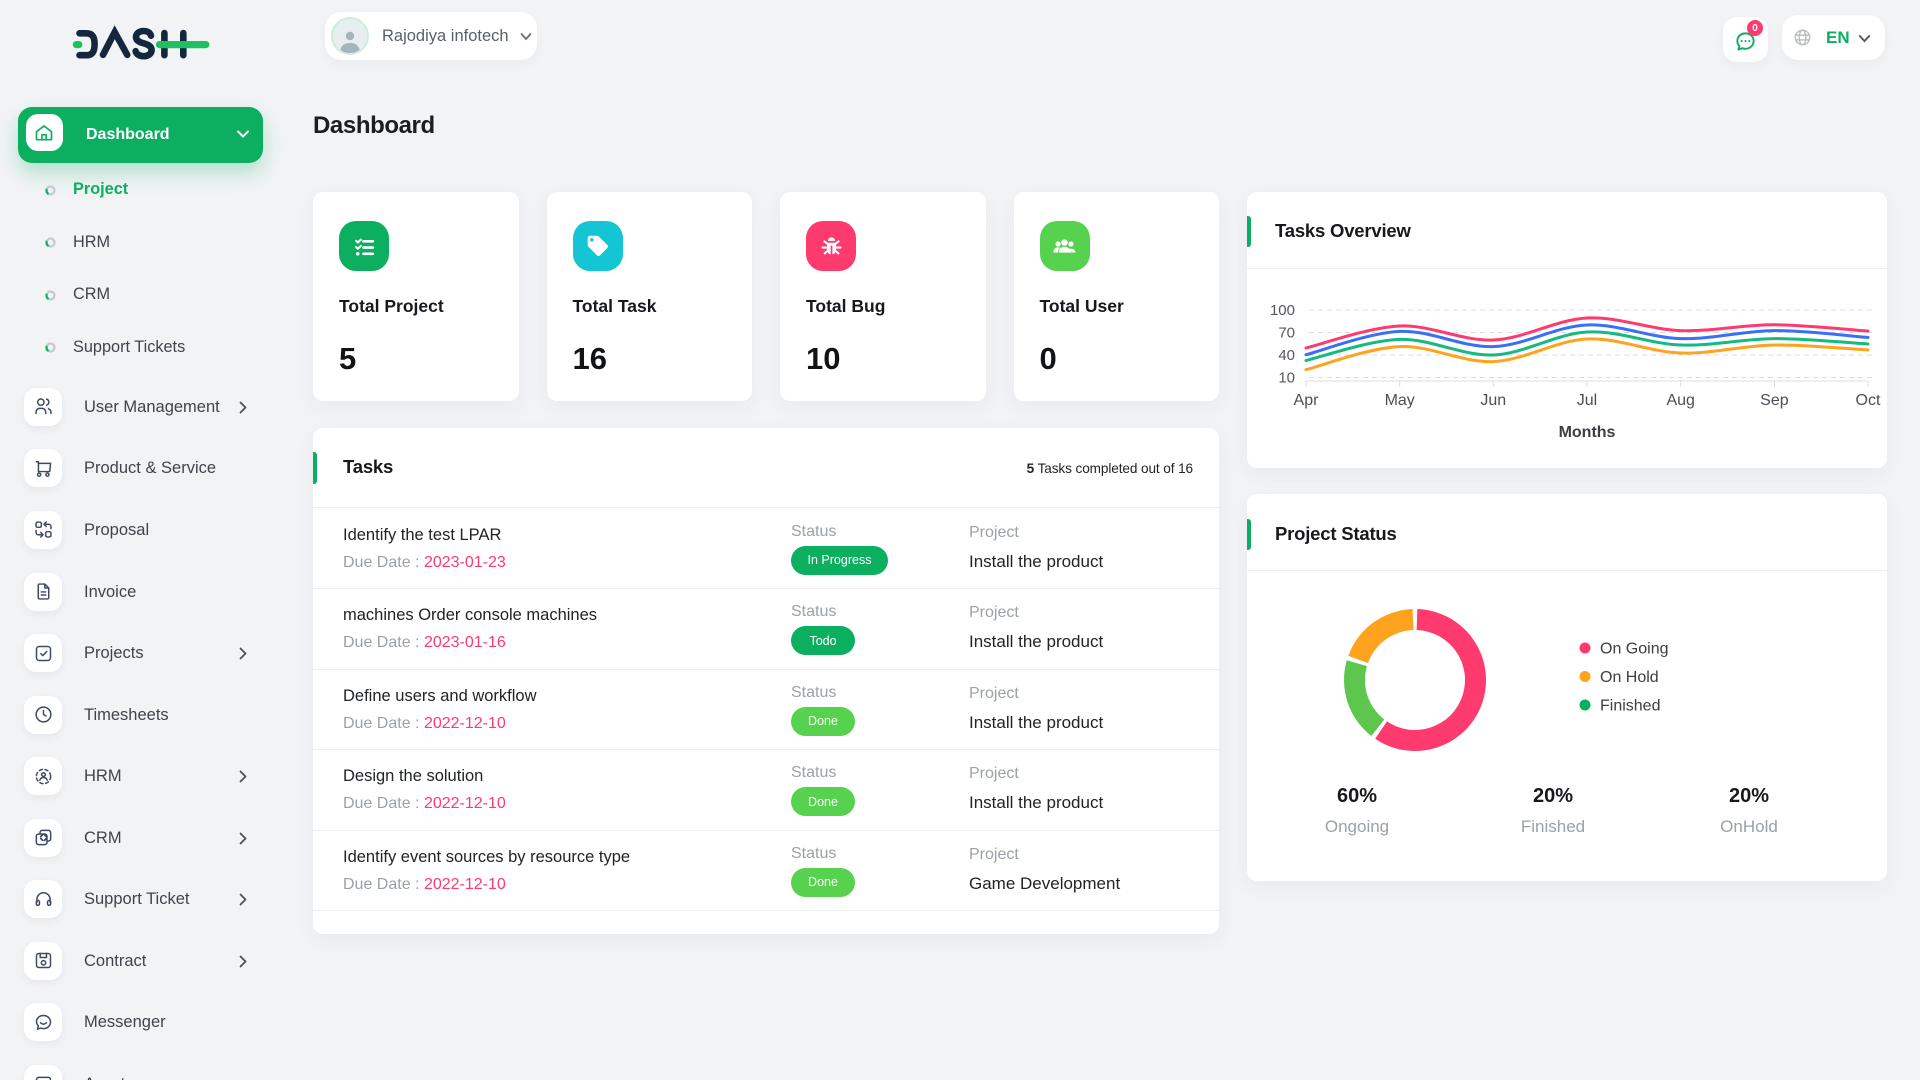 The image size is (1920, 1080). What do you see at coordinates (1286, 333) in the screenshot?
I see `svg-text: 70` at bounding box center [1286, 333].